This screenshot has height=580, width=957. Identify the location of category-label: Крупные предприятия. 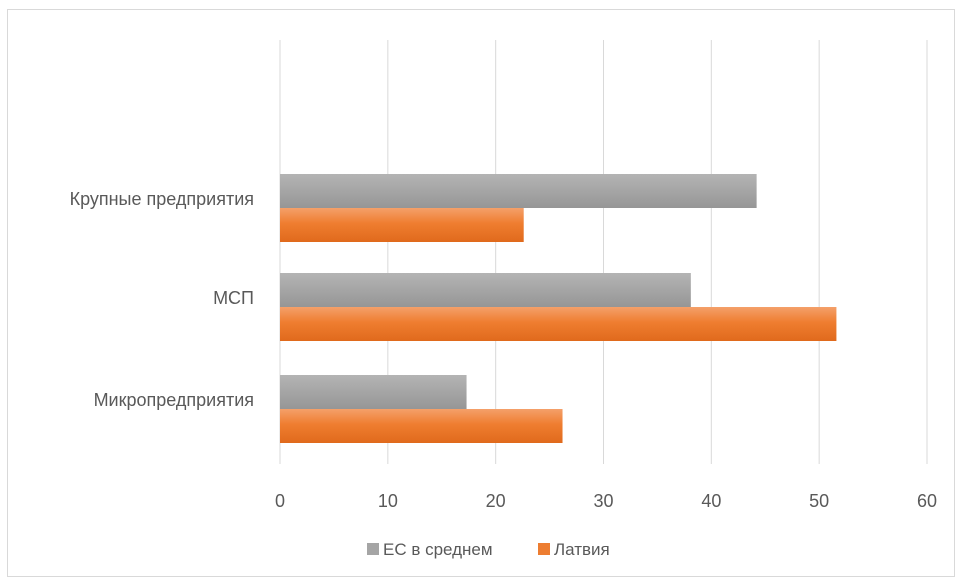
(162, 199).